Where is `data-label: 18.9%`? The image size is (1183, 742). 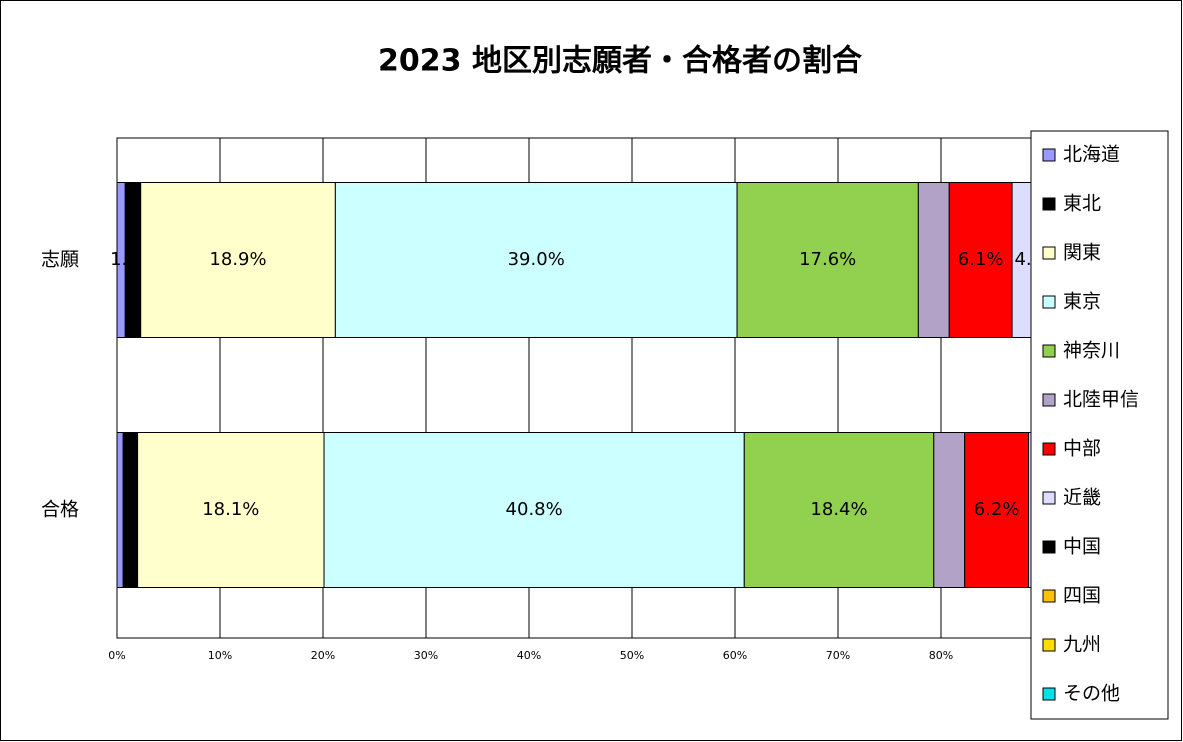
data-label: 18.9% is located at coordinates (237, 259).